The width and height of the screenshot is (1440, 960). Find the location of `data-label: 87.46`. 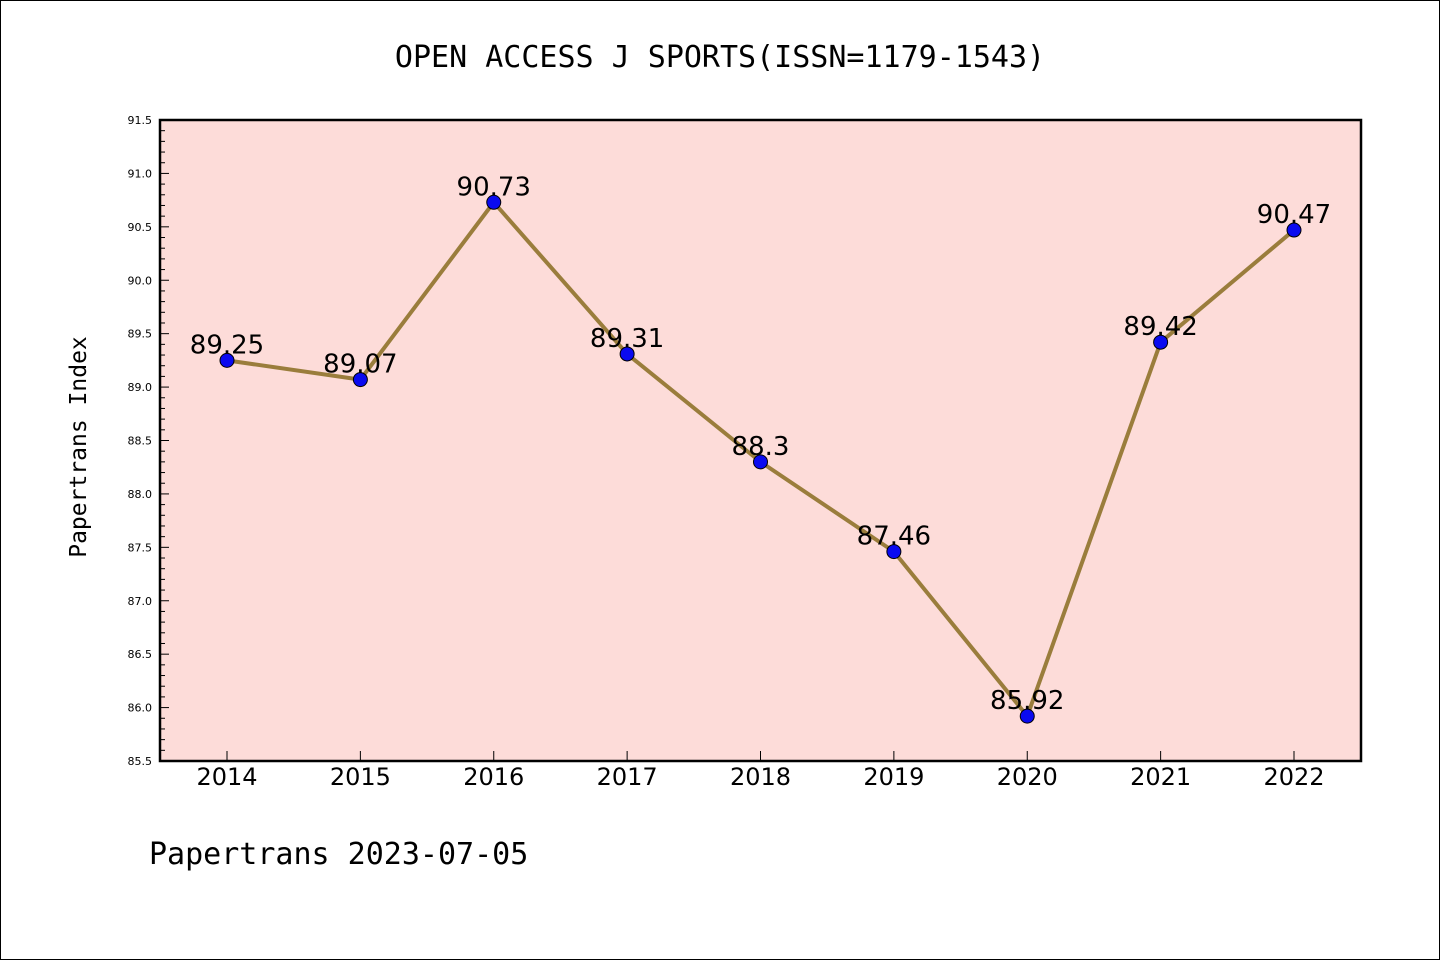

data-label: 87.46 is located at coordinates (894, 537).